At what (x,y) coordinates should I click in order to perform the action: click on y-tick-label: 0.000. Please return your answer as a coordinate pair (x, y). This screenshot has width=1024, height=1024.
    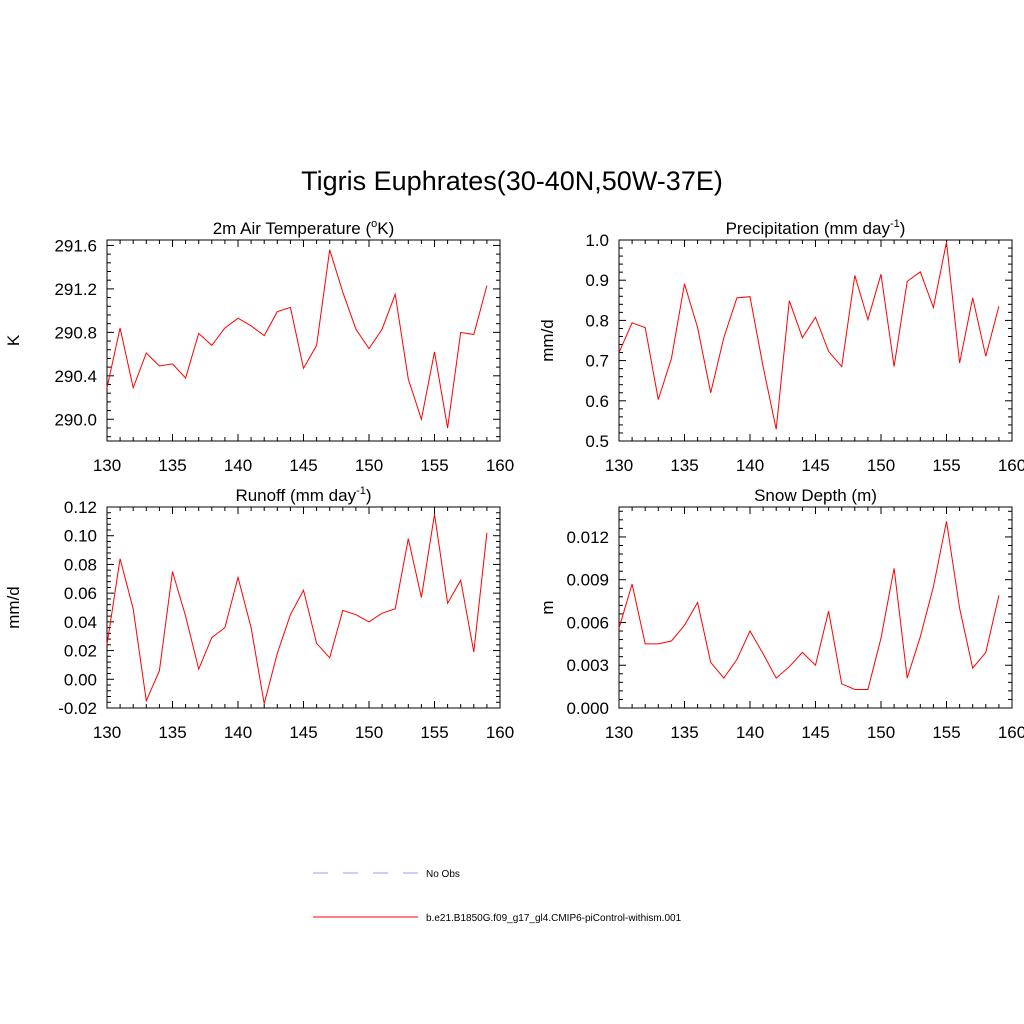
    Looking at the image, I should click on (587, 708).